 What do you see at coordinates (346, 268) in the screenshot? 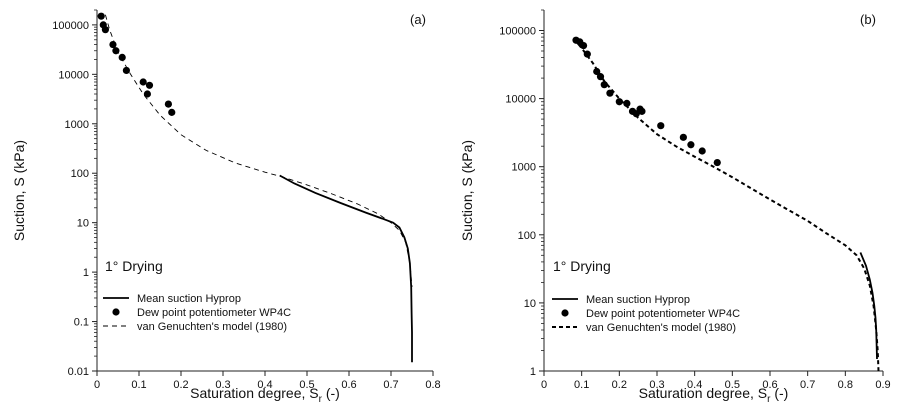
I see `series-line-hyprop` at bounding box center [346, 268].